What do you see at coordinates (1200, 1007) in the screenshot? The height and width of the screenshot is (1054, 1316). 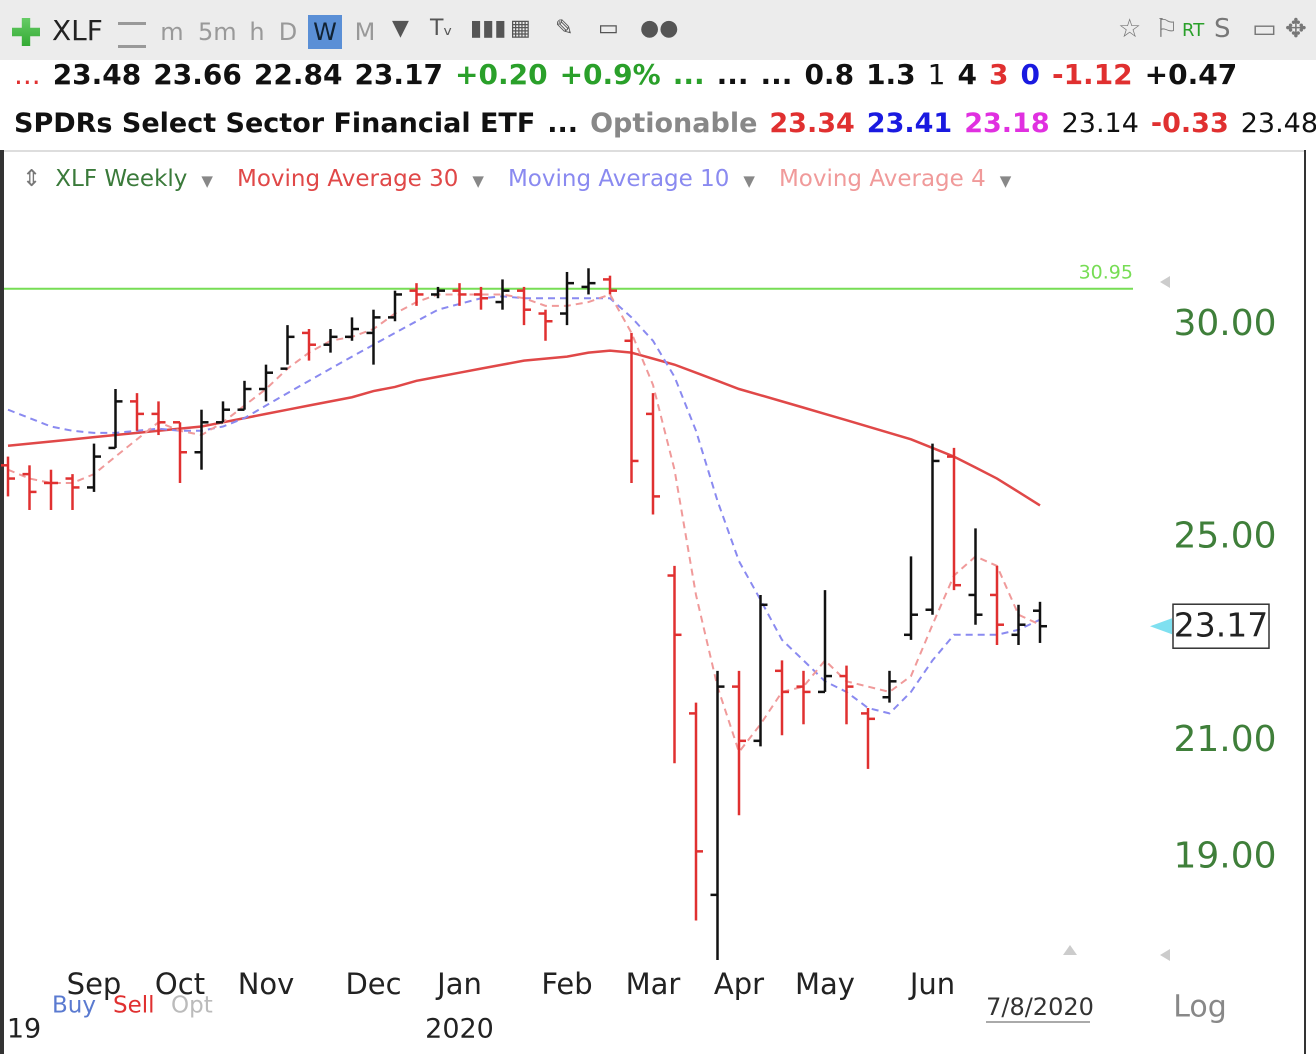 I see `scale-label: Log` at bounding box center [1200, 1007].